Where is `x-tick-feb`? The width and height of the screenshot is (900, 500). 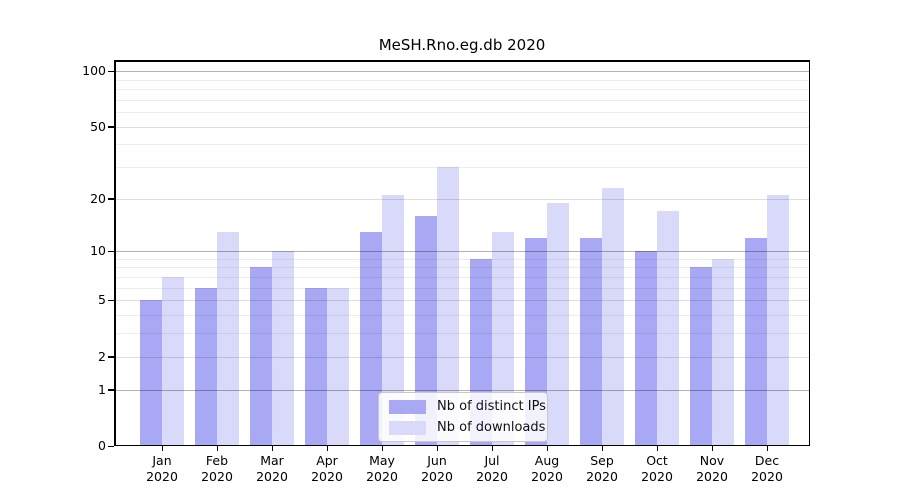 x-tick-feb is located at coordinates (217, 448).